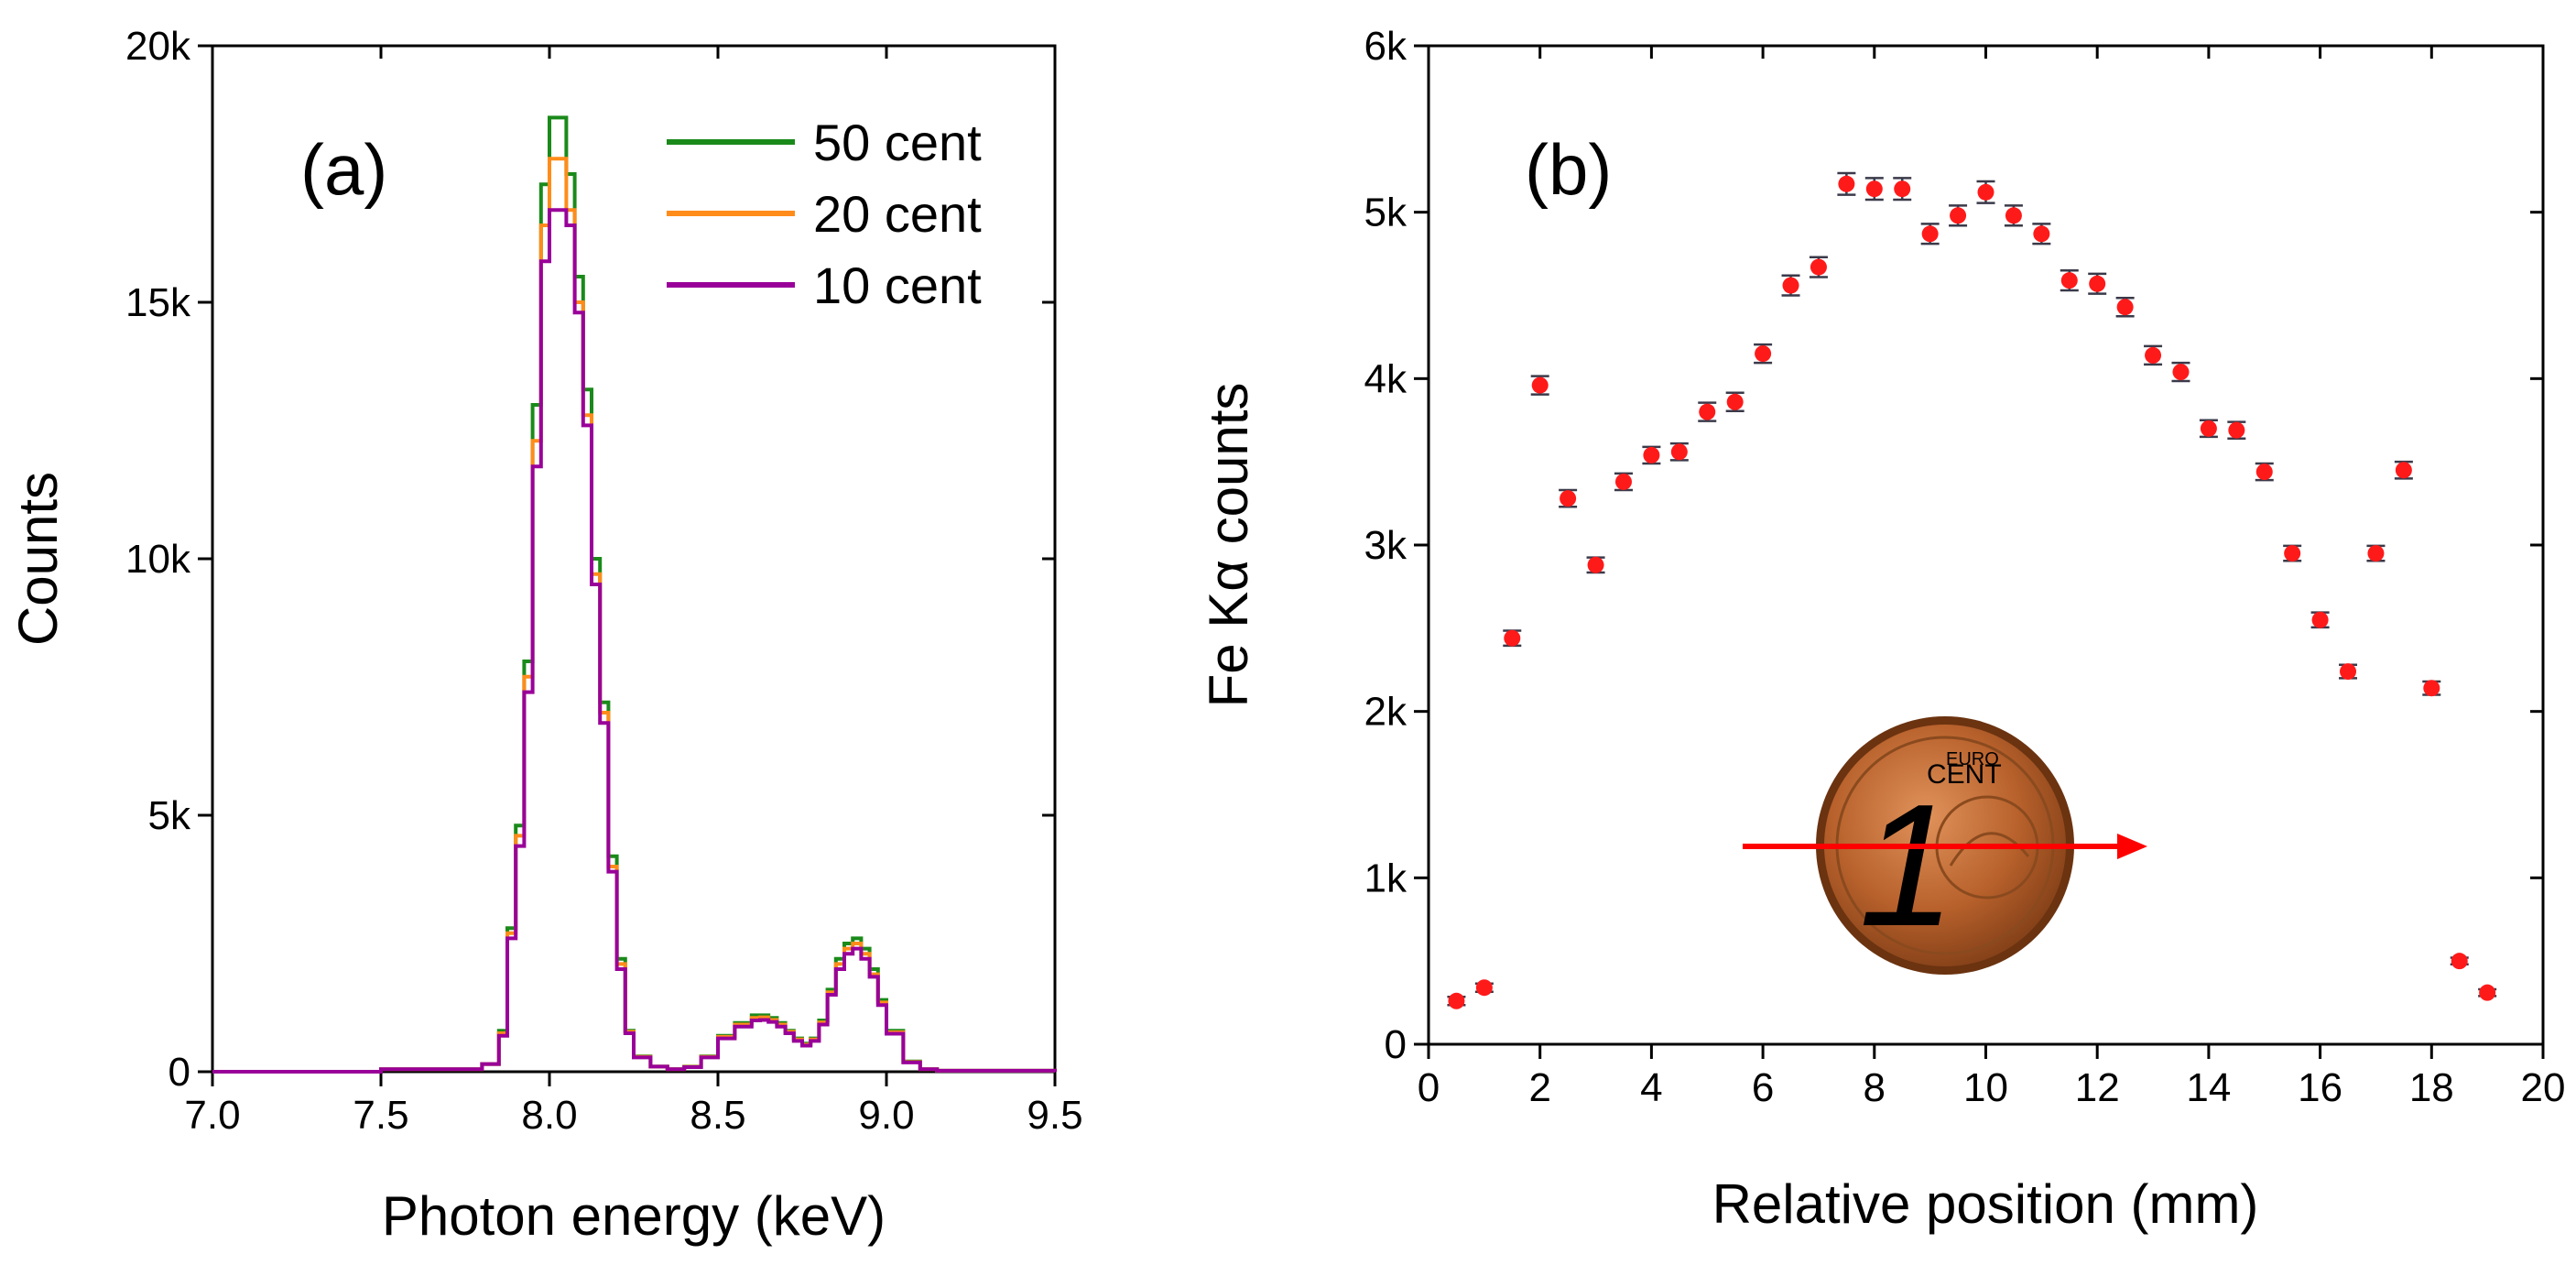 This screenshot has height=1265, width=2576. What do you see at coordinates (343, 169) in the screenshot?
I see `panel-a-label: (a)` at bounding box center [343, 169].